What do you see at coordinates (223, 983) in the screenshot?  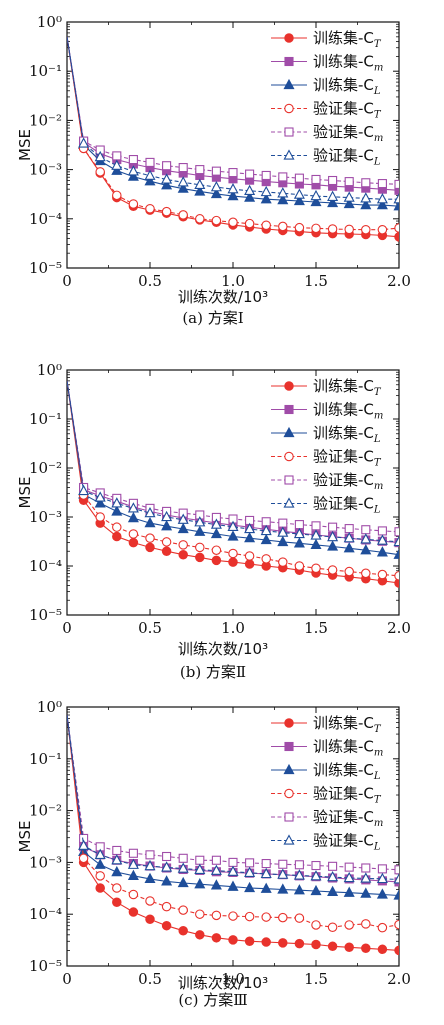 I see `x-axis-label: 训练次数/10³` at bounding box center [223, 983].